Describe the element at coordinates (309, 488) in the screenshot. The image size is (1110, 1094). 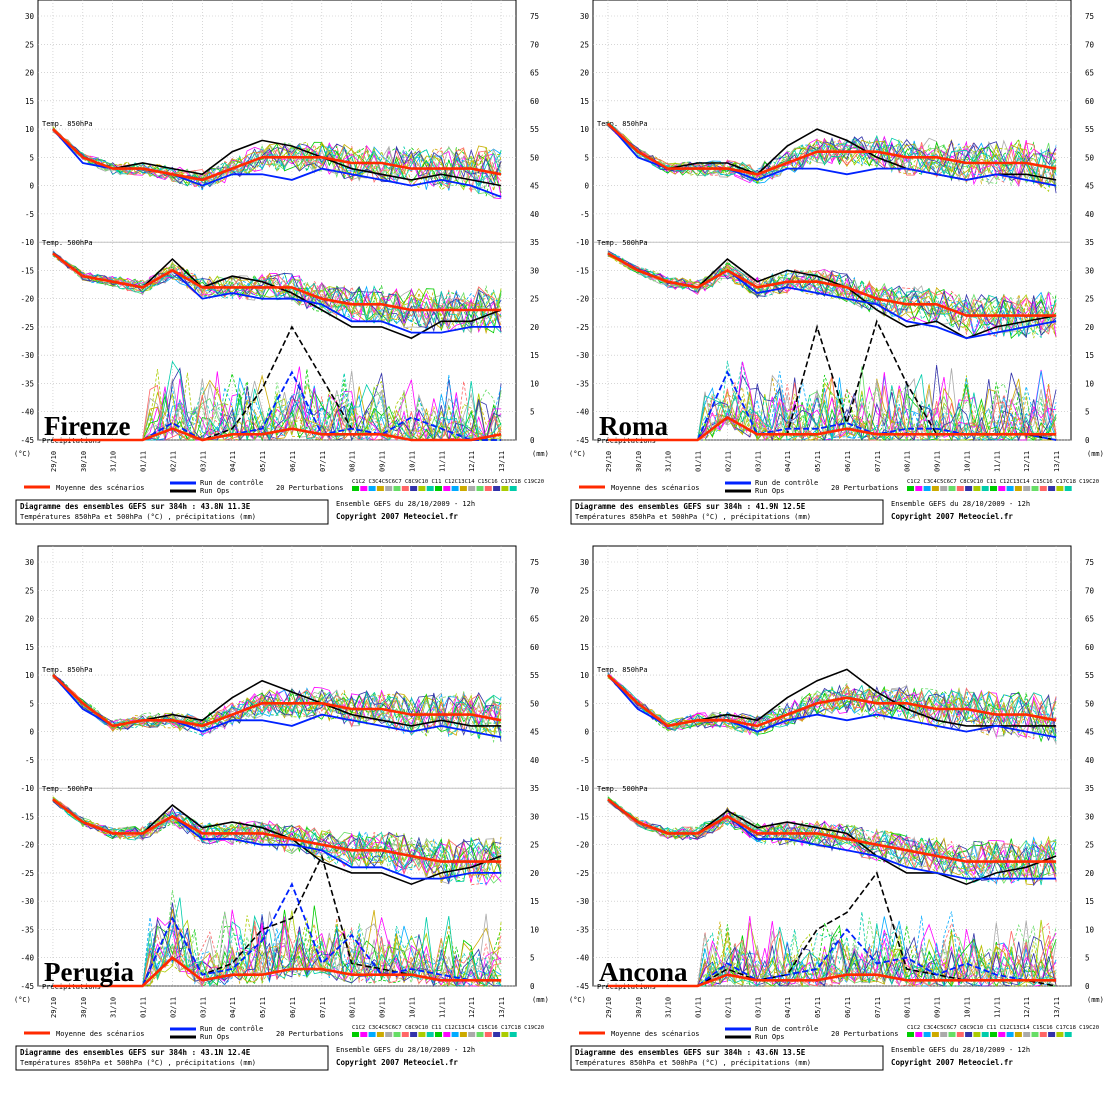
I see `legend-perturbations-label: 20 Perturbations` at that location.